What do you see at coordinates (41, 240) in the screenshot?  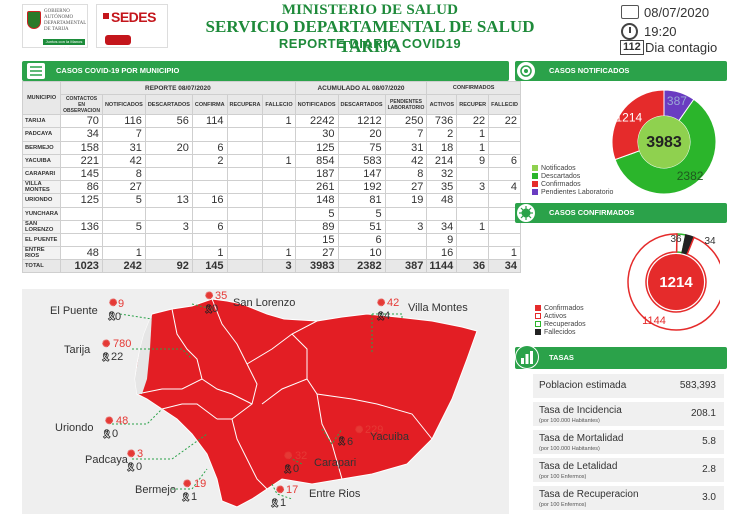 I see `municipio-cell: EL PUENTE` at bounding box center [41, 240].